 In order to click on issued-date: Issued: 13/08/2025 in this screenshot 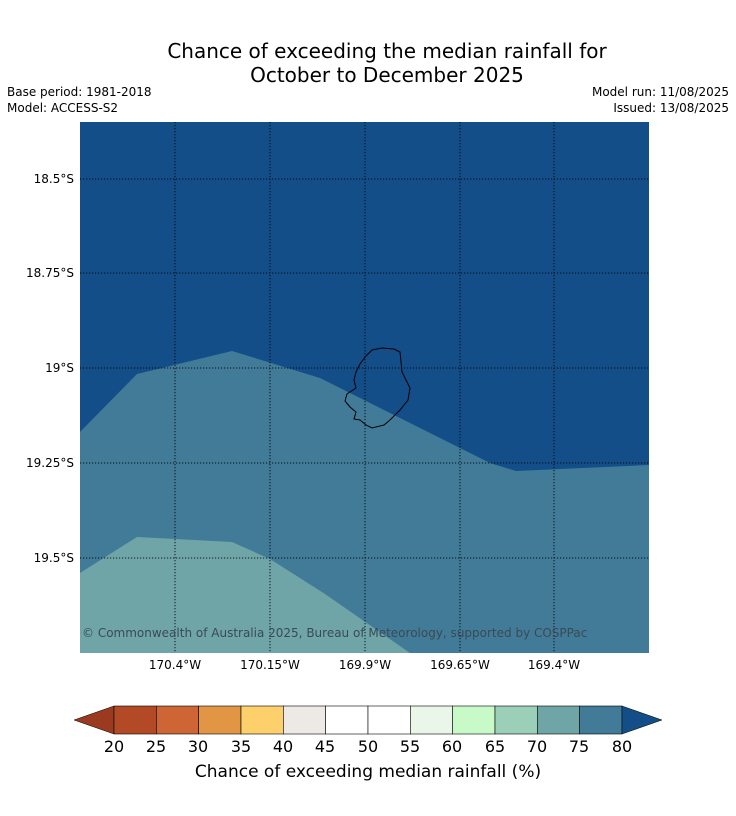, I will do `click(671, 108)`.